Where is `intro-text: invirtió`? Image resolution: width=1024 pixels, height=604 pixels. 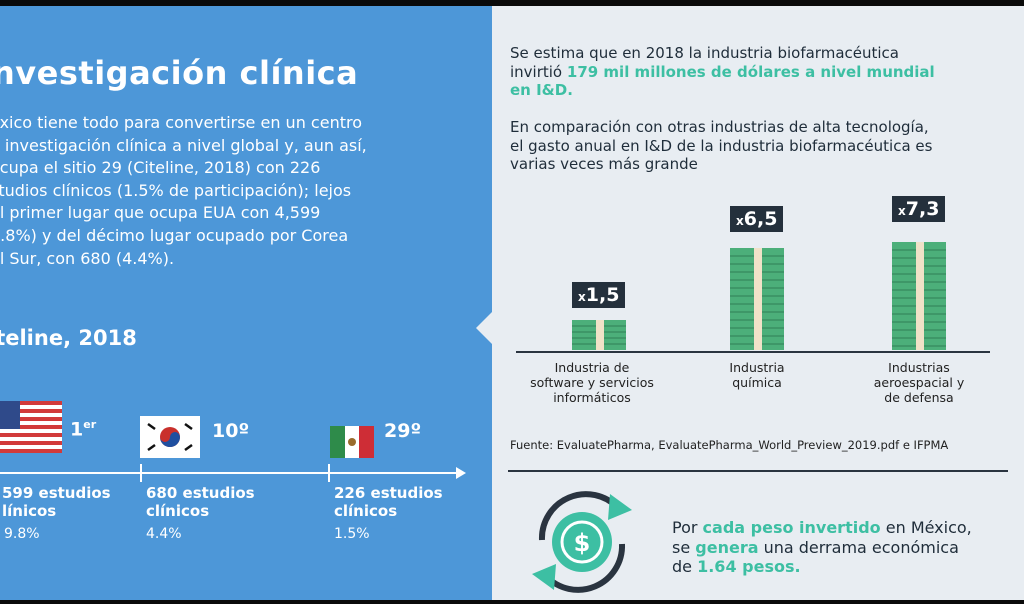 intro-text: invirtió is located at coordinates (538, 71).